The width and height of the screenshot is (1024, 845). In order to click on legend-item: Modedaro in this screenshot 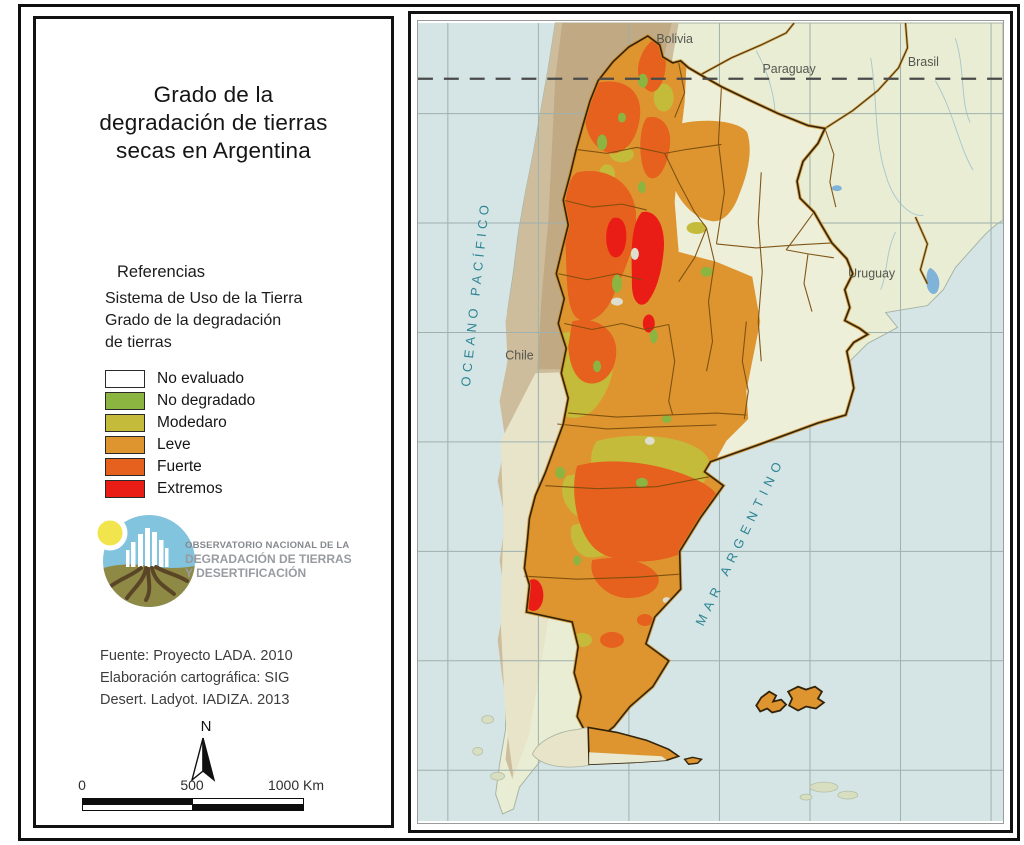, I will do `click(180, 423)`.